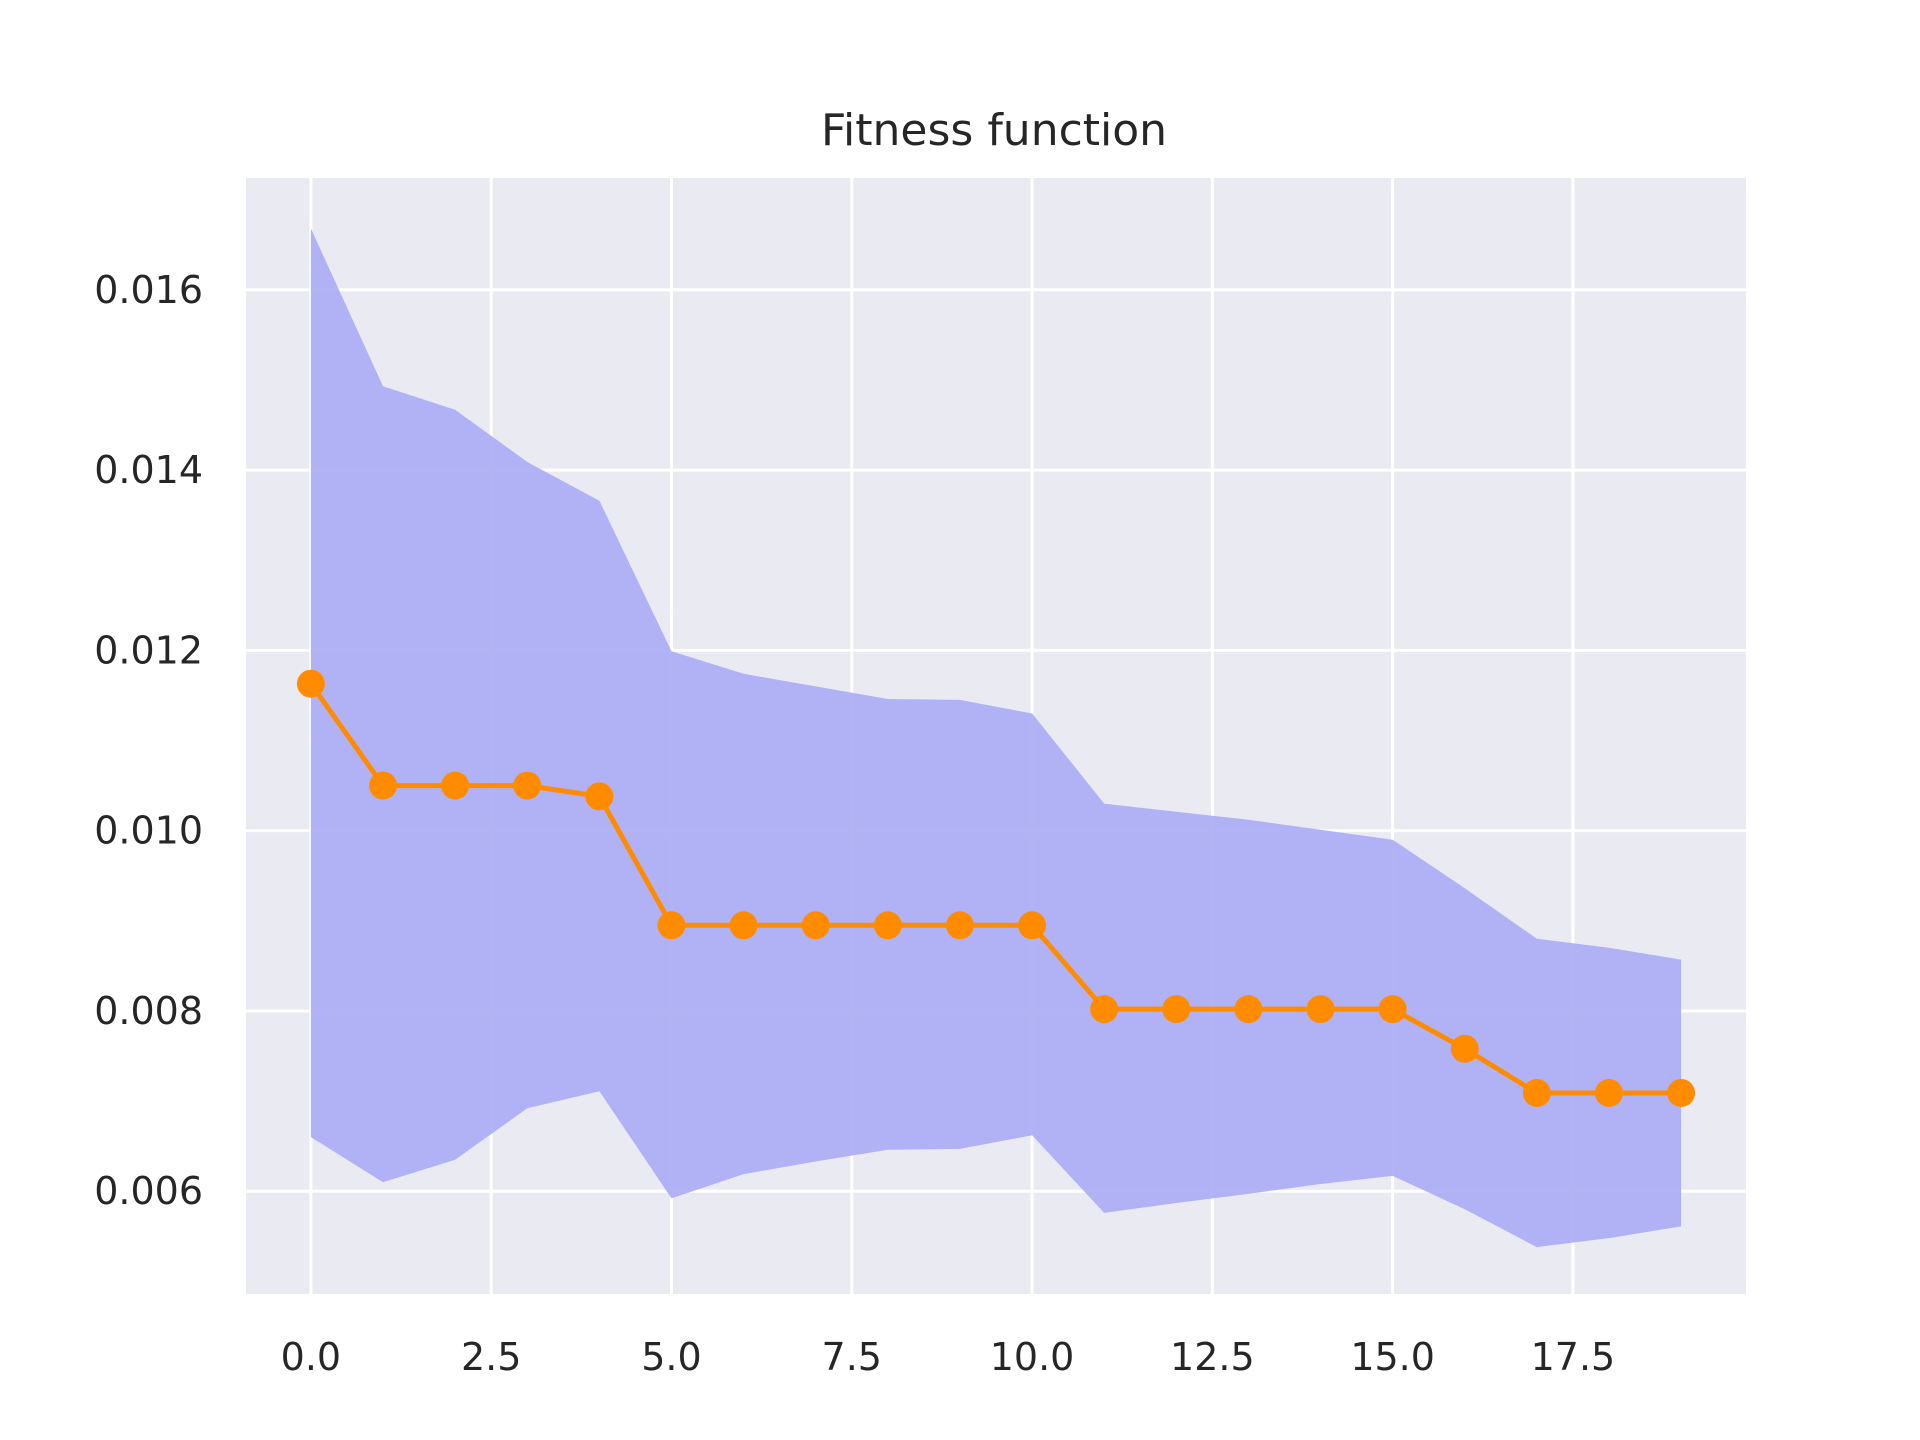 Image resolution: width=1920 pixels, height=1440 pixels. I want to click on x-tick-label: 12.5, so click(1212, 1357).